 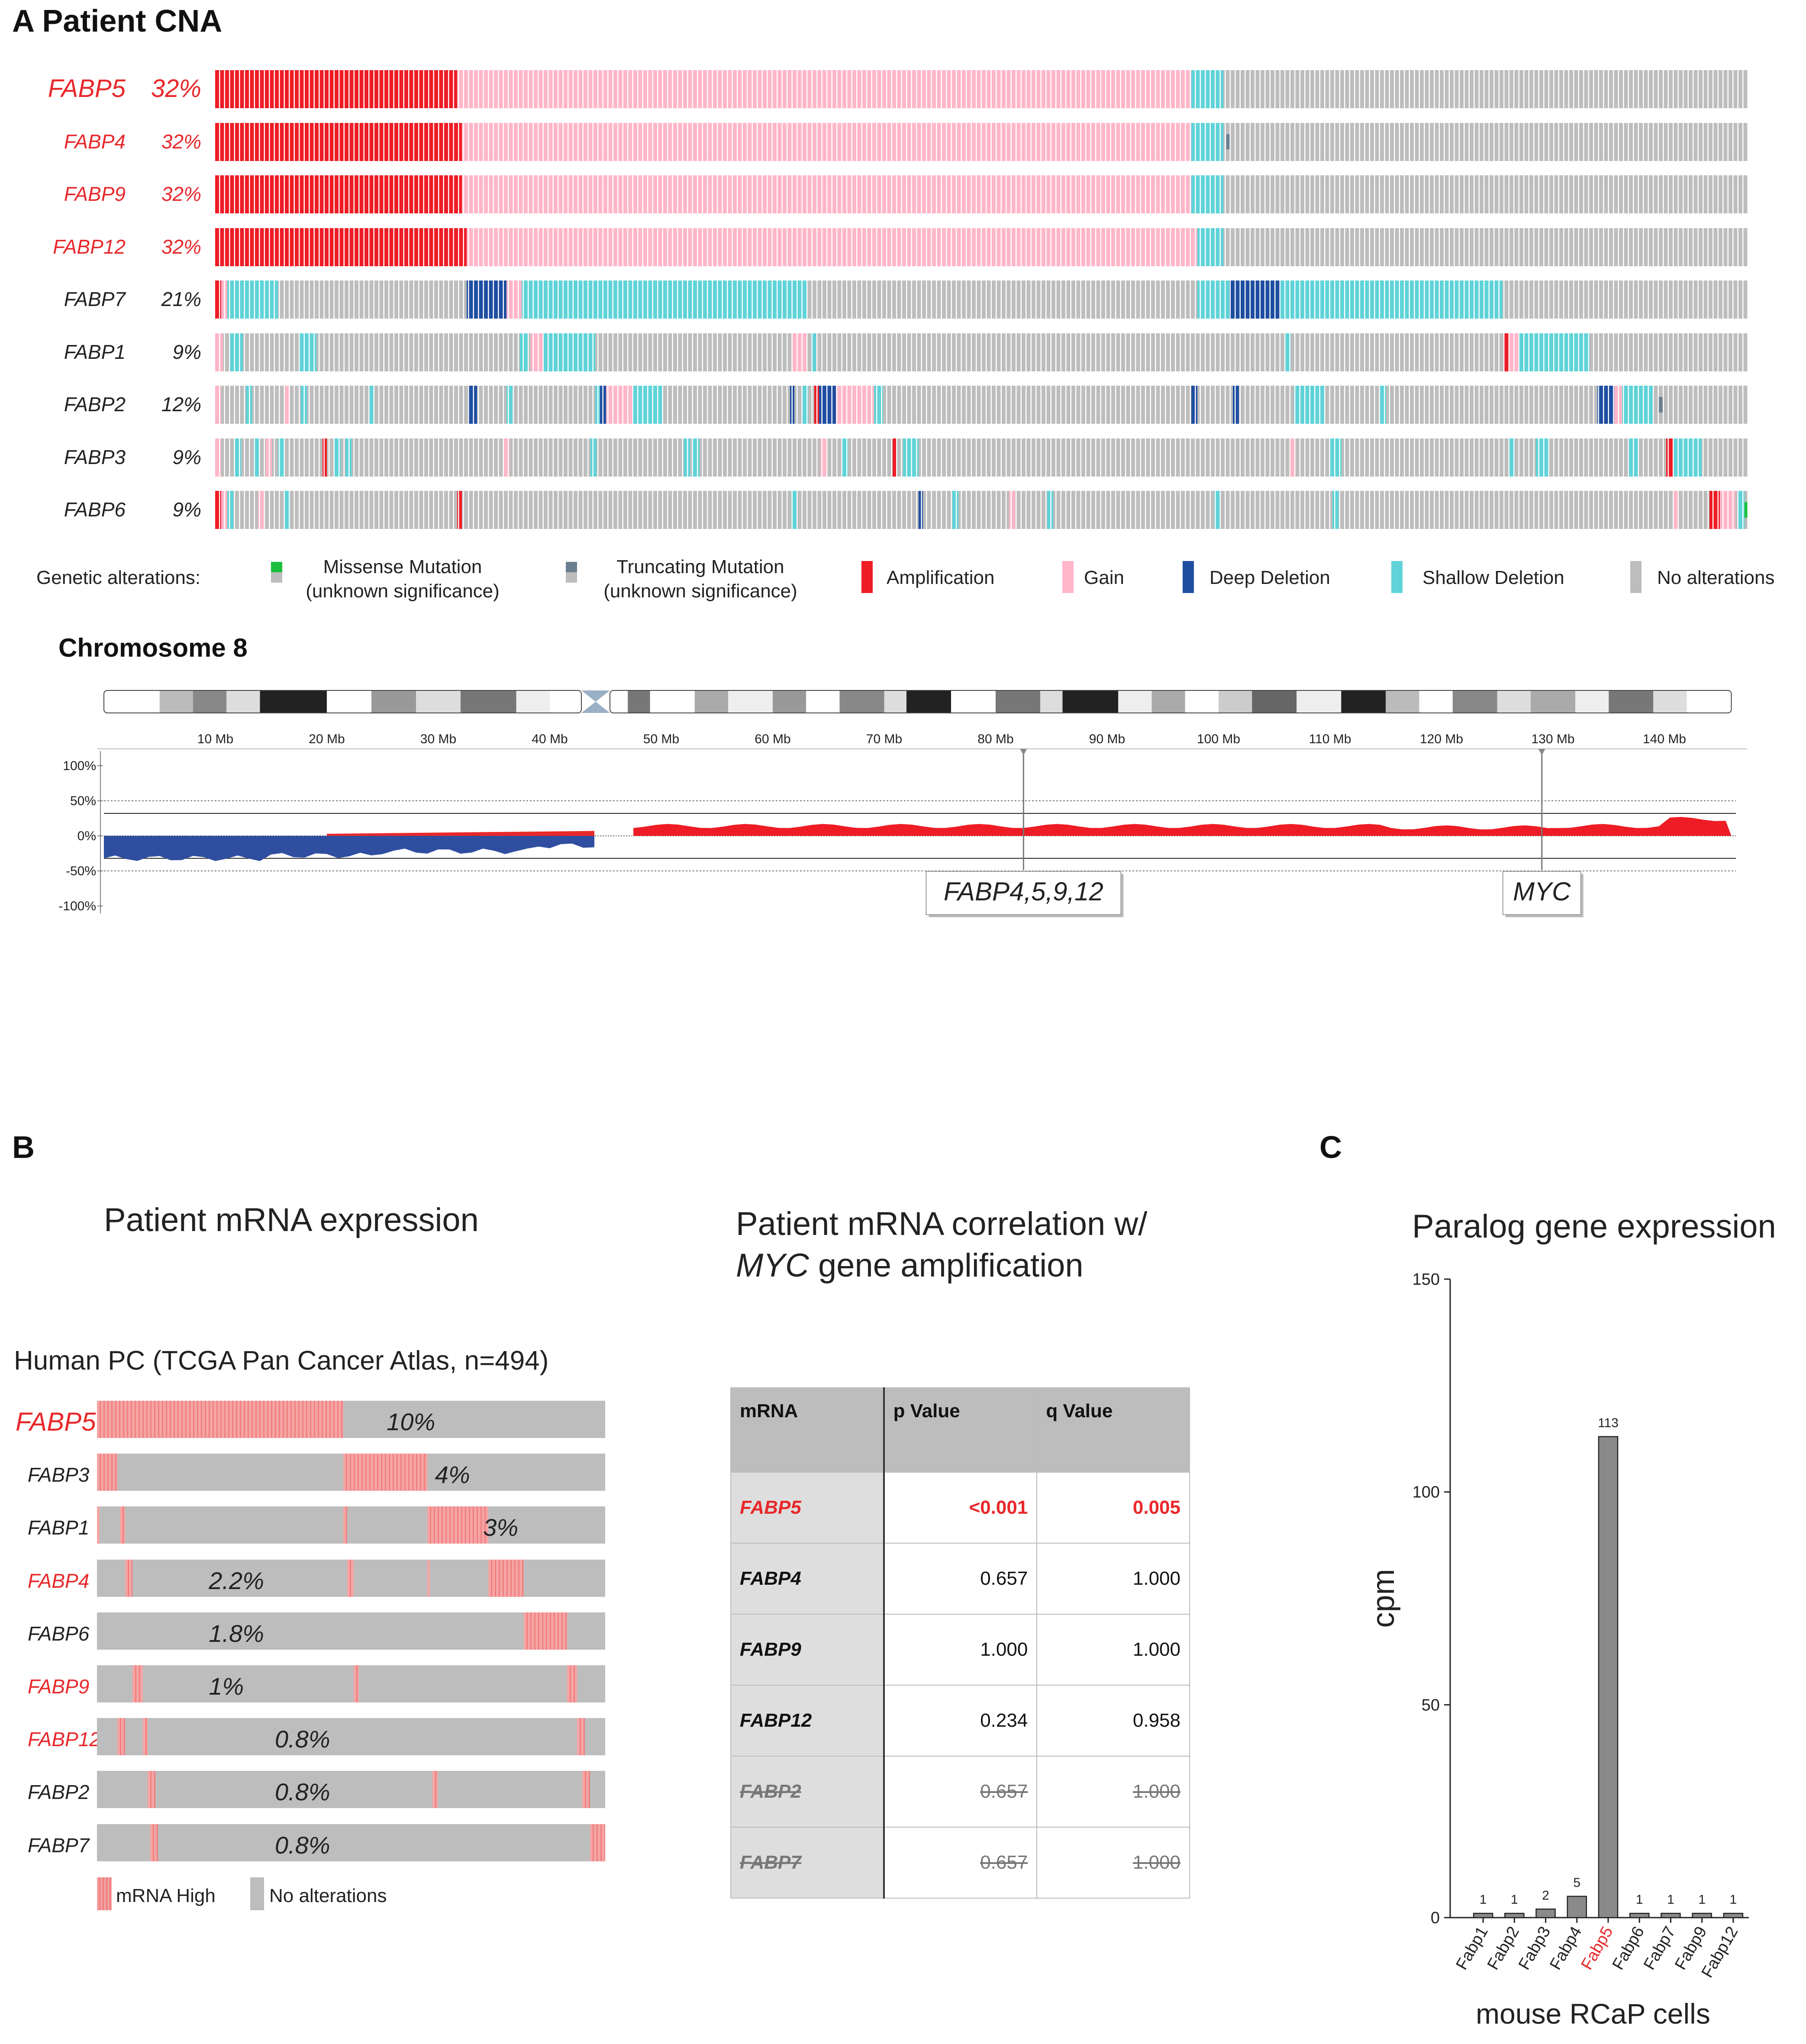 What do you see at coordinates (1113, 1792) in the screenshot?
I see `cell-q-value: 1.000` at bounding box center [1113, 1792].